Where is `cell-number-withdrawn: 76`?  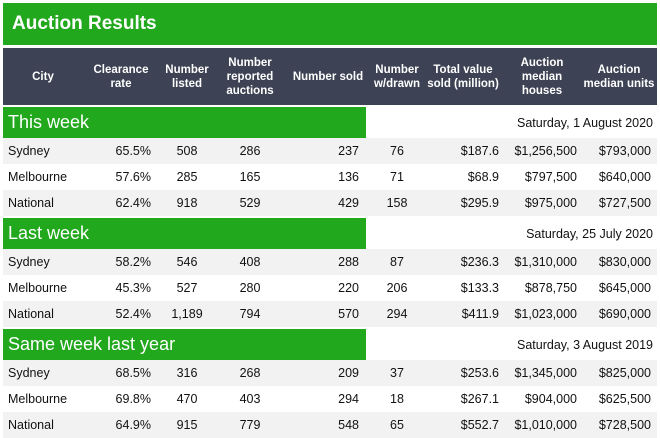
cell-number-withdrawn: 76 is located at coordinates (397, 151).